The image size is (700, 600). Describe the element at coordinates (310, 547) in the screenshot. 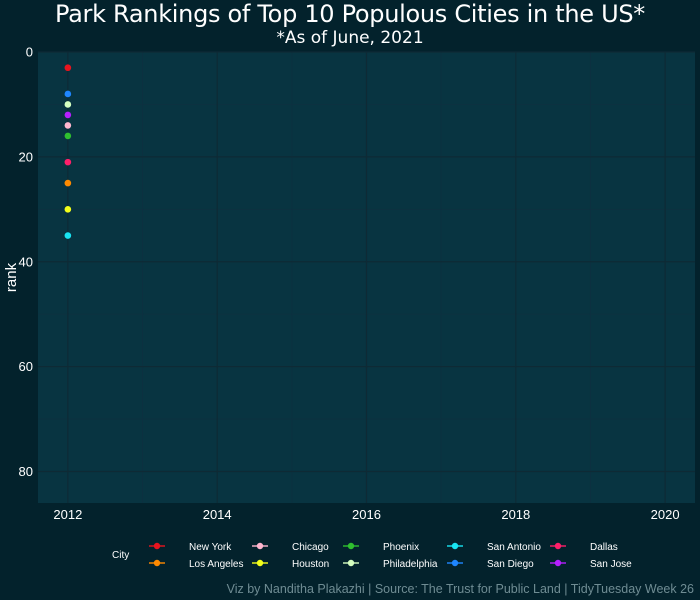

I see `legend-label: Chicago` at that location.